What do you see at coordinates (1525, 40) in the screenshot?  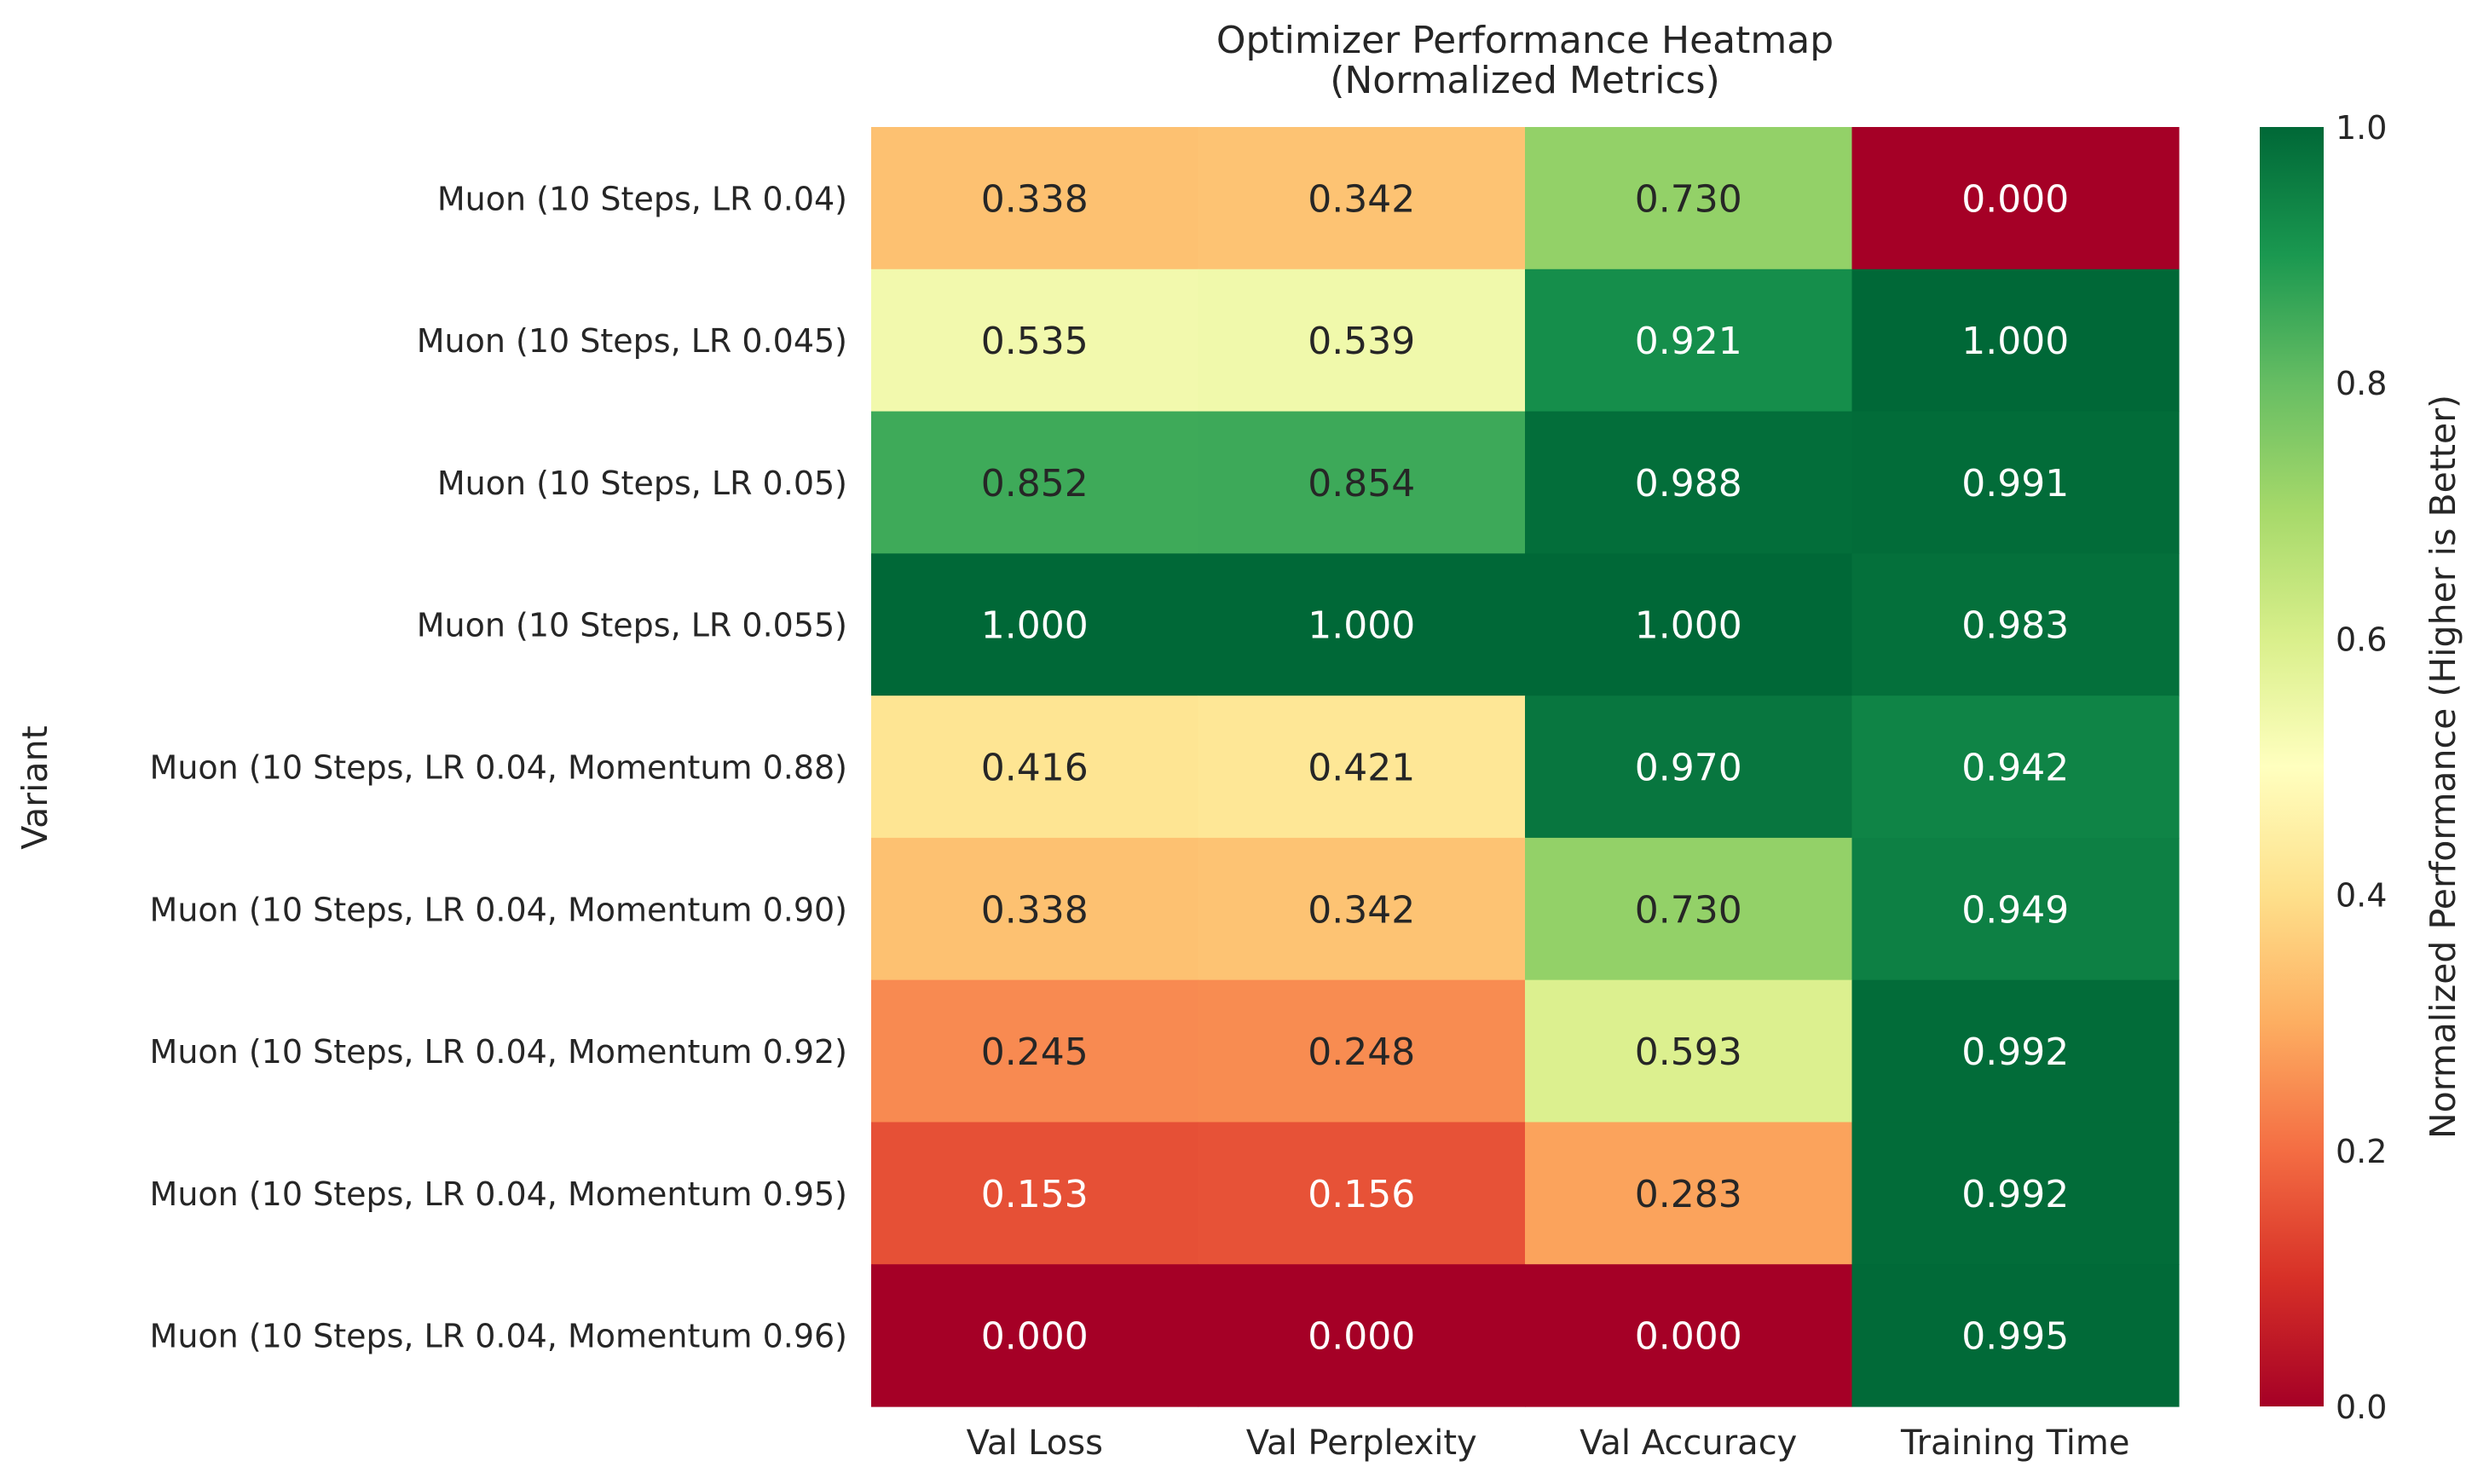 I see `chart-title-line: Optimizer Performance Heatmap` at bounding box center [1525, 40].